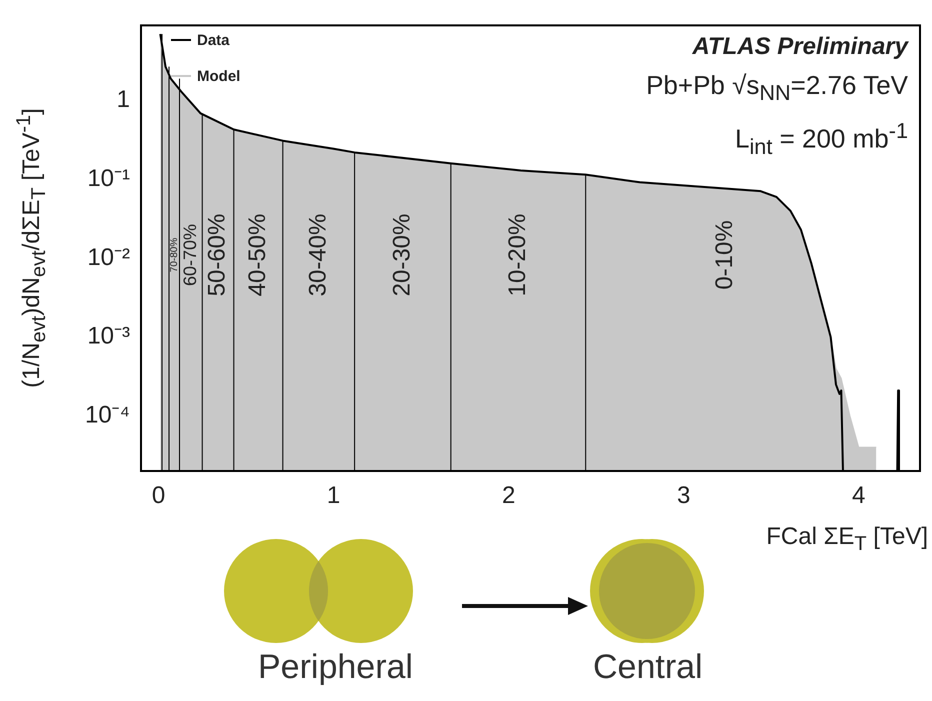  I want to click on annotation: 0-10%, so click(724, 255).